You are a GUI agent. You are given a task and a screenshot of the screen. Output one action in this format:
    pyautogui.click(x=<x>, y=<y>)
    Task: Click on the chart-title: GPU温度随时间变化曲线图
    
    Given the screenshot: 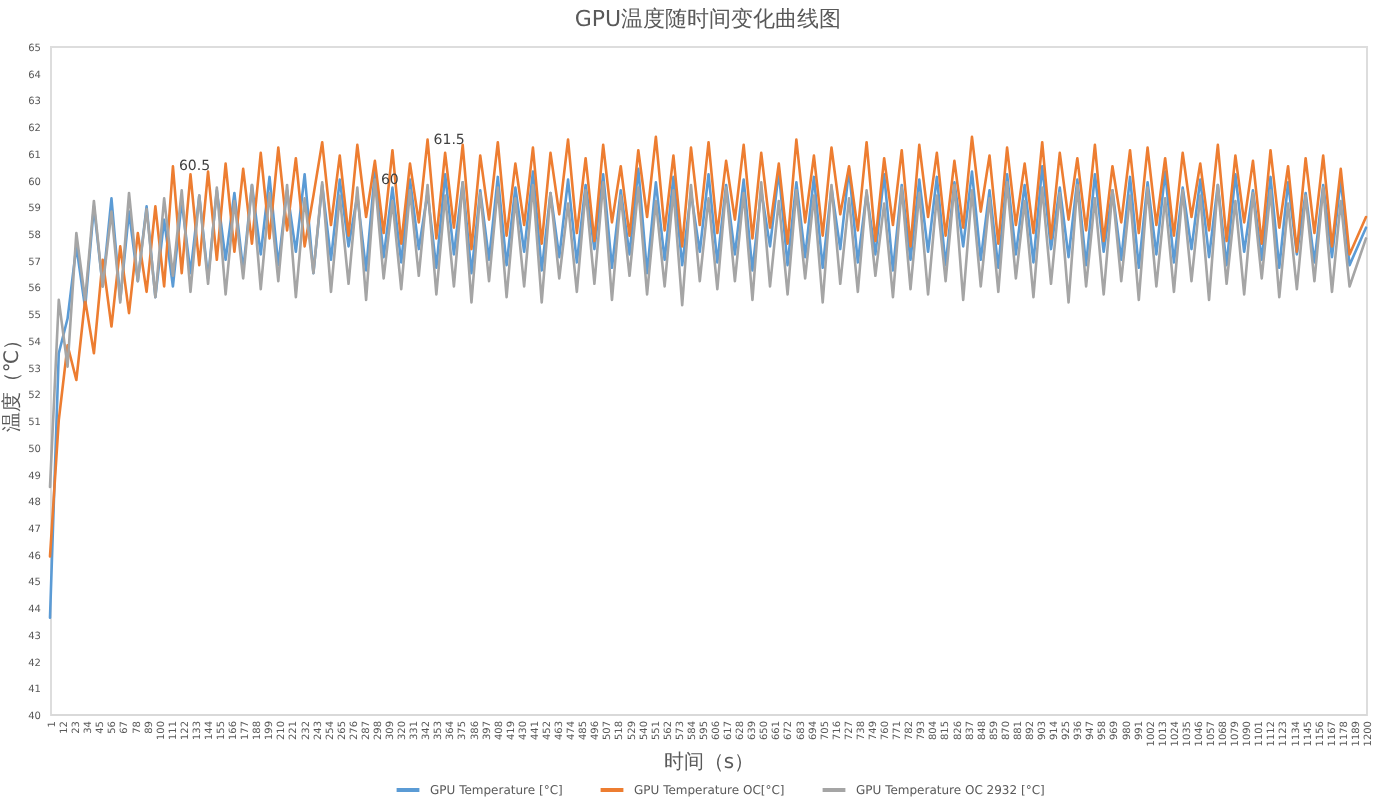 What is the action you would take?
    pyautogui.click(x=708, y=19)
    